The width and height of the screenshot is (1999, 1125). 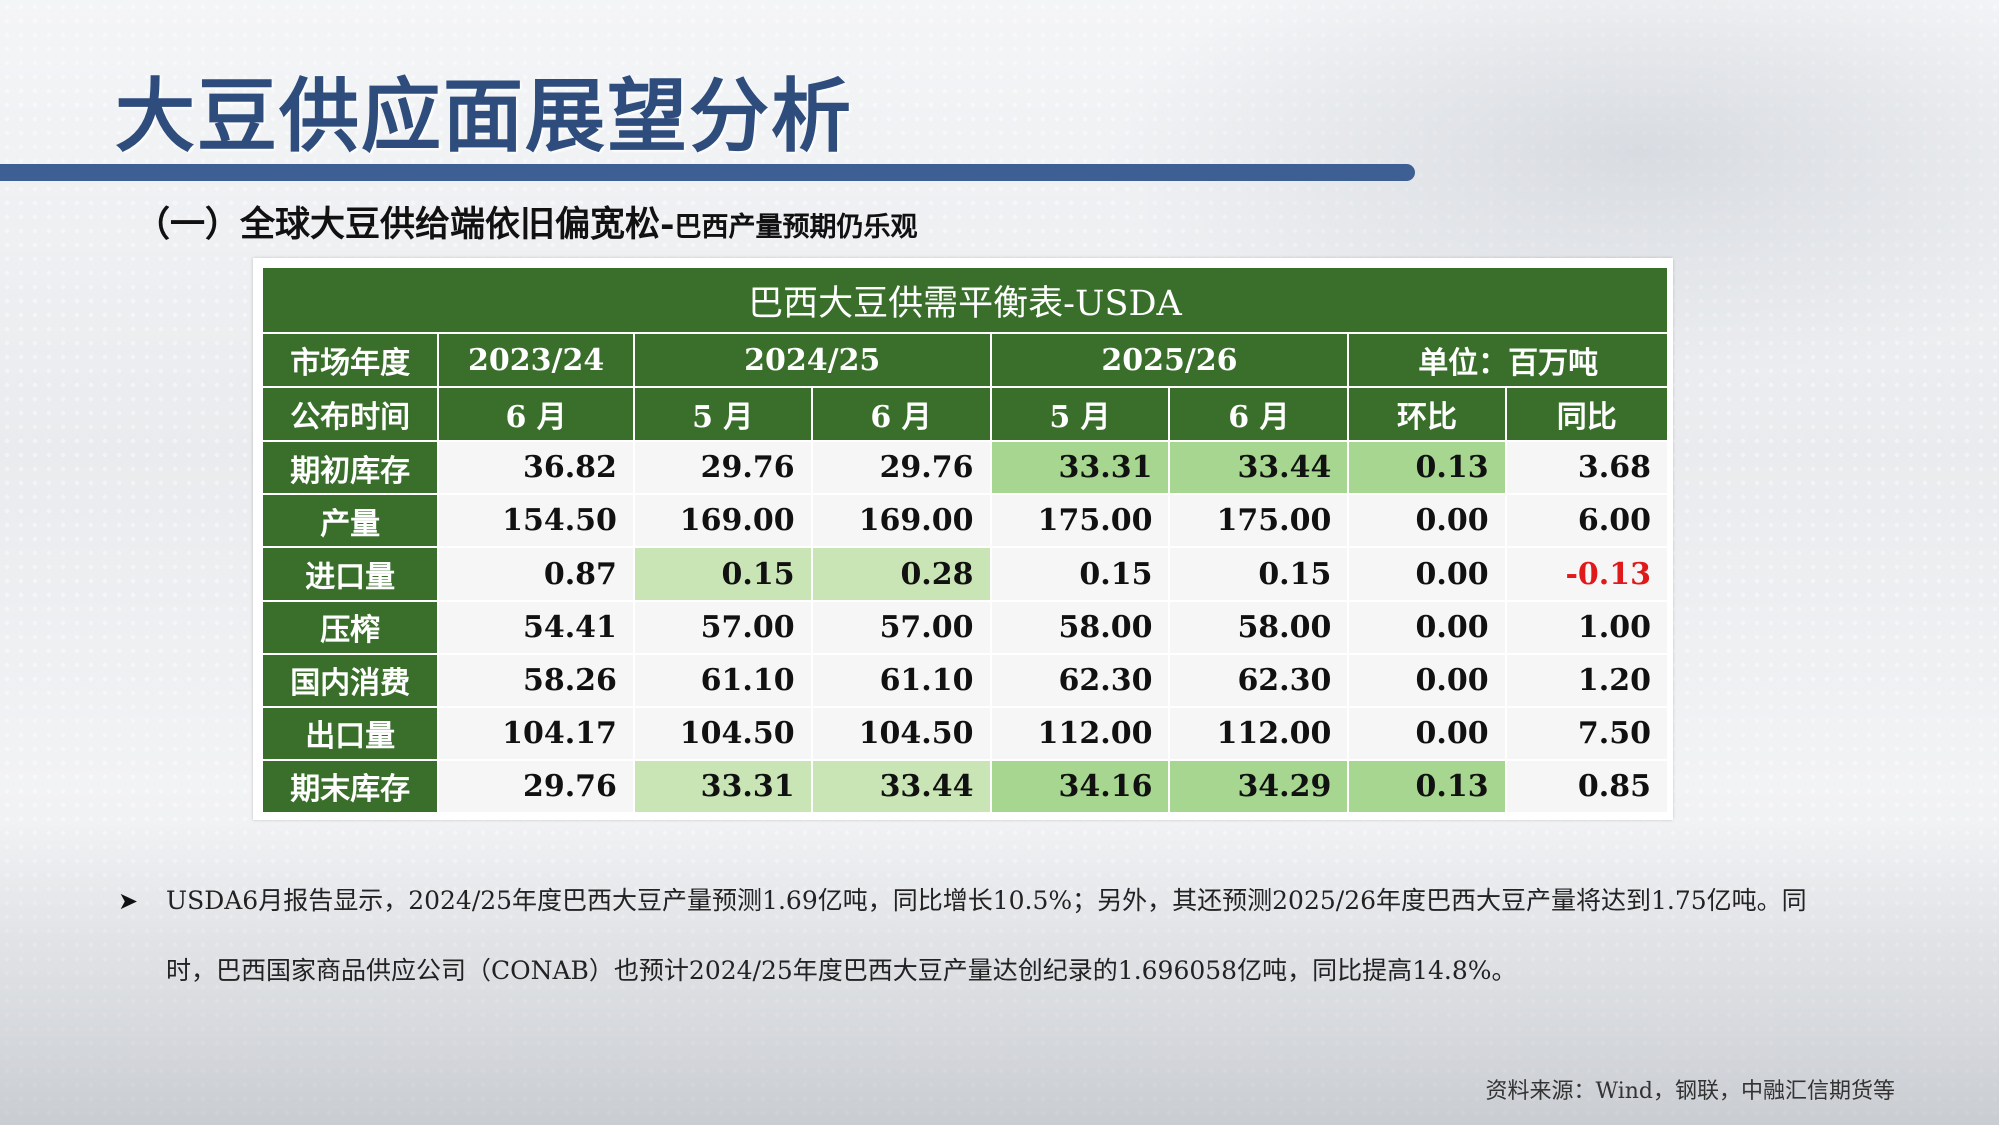 What do you see at coordinates (350, 360) in the screenshot?
I see `header-label-market-year: 市场年度` at bounding box center [350, 360].